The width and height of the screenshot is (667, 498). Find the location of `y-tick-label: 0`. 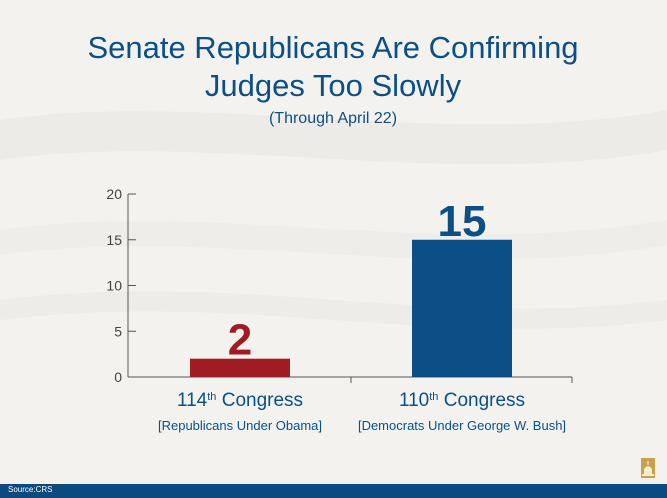

y-tick-label: 0 is located at coordinates (118, 377).